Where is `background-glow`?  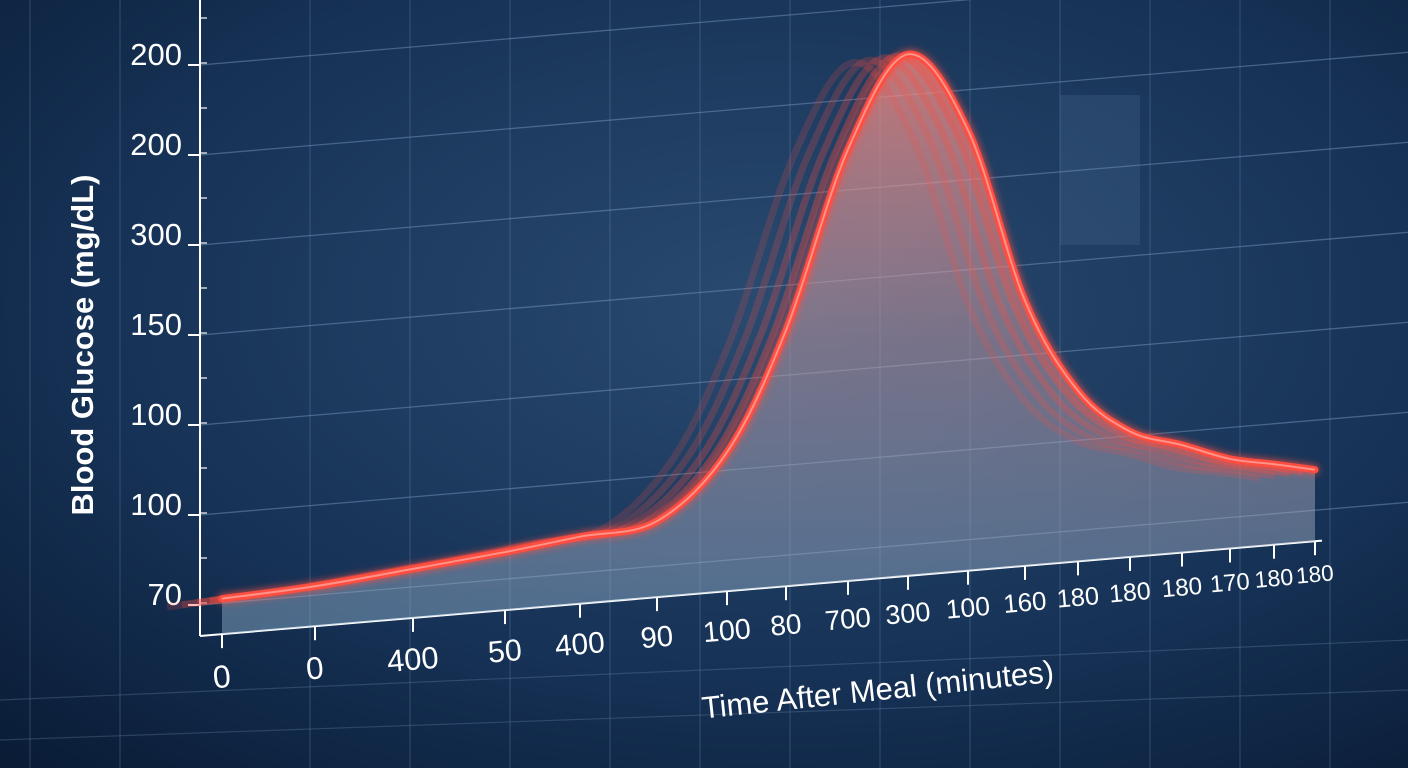
background-glow is located at coordinates (1100, 170).